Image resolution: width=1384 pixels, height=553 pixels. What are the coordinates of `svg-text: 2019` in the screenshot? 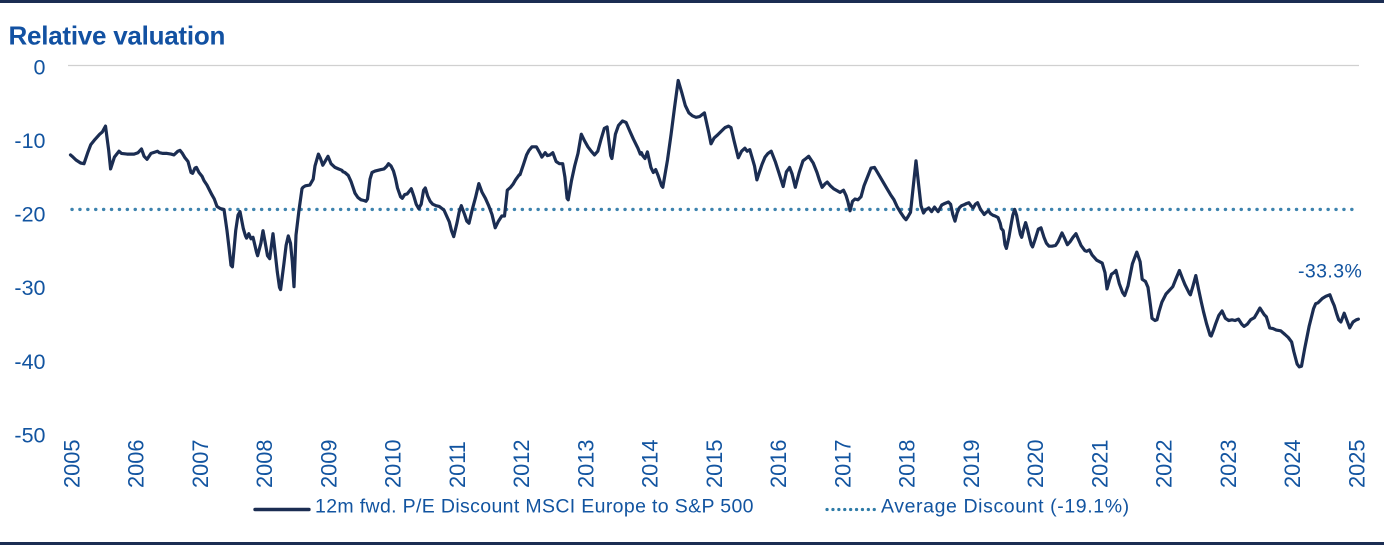 It's located at (971, 464).